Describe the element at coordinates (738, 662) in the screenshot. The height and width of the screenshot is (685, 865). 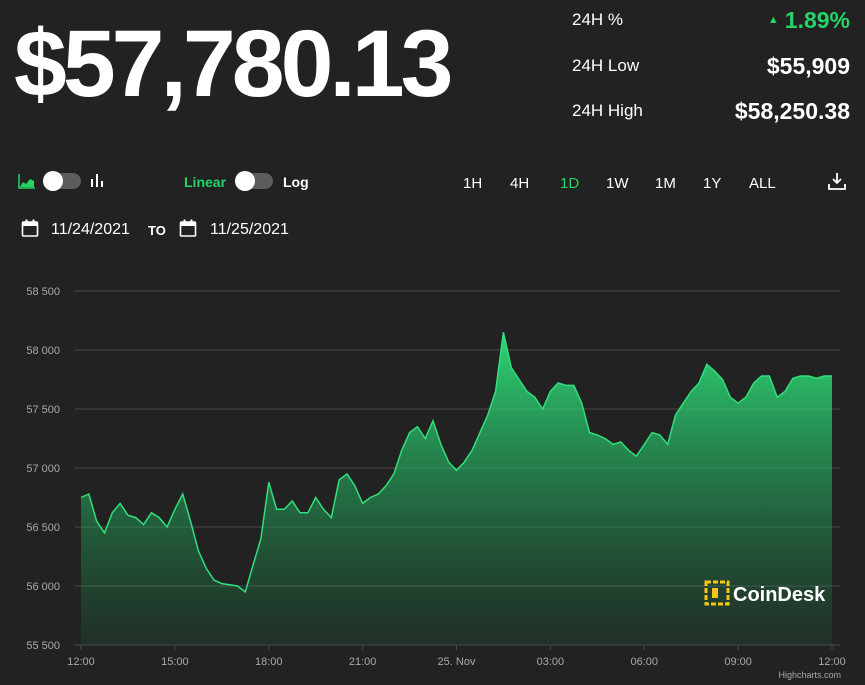
I see `x-tick-label: 09:00` at that location.